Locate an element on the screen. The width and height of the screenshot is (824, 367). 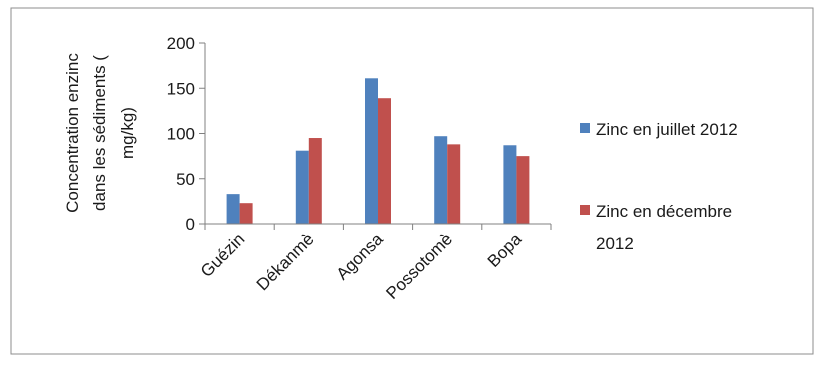
y-axis-label-line: dans les sédiments ( is located at coordinates (99, 133).